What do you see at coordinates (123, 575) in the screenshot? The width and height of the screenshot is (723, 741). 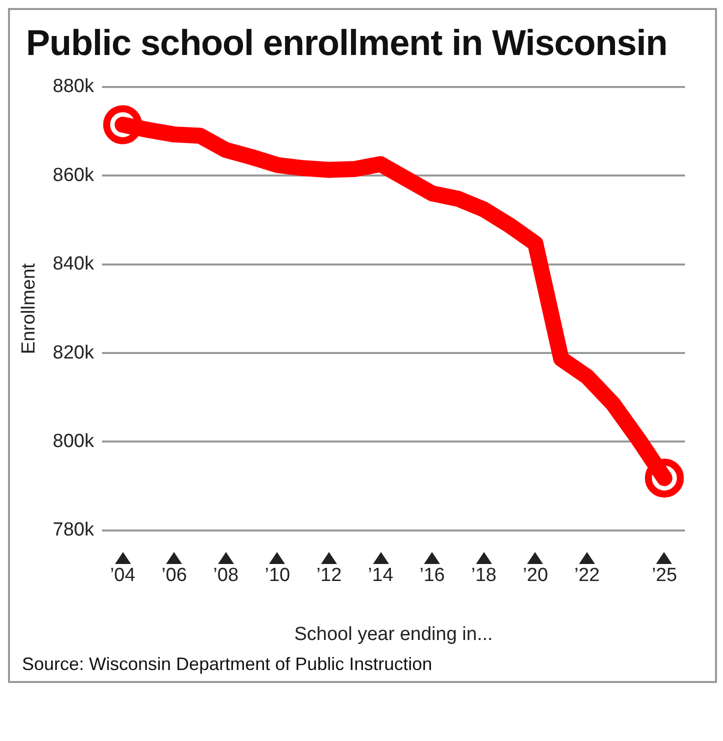 I see `x-tick-label: ’04` at bounding box center [123, 575].